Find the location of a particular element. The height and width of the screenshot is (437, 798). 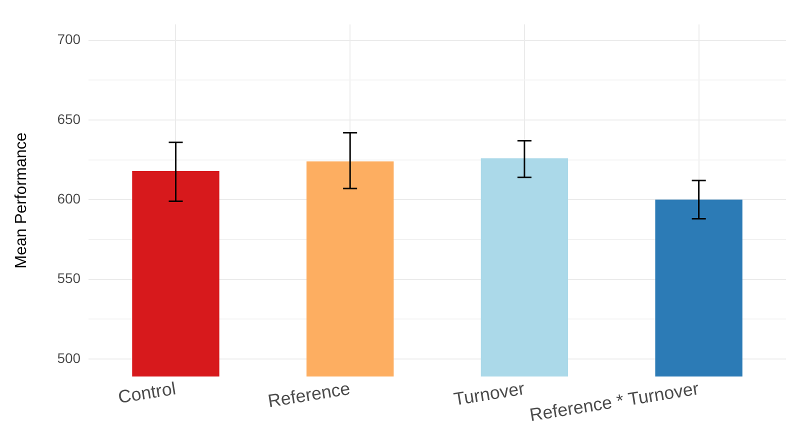

y-tick-label: 650 is located at coordinates (69, 118).